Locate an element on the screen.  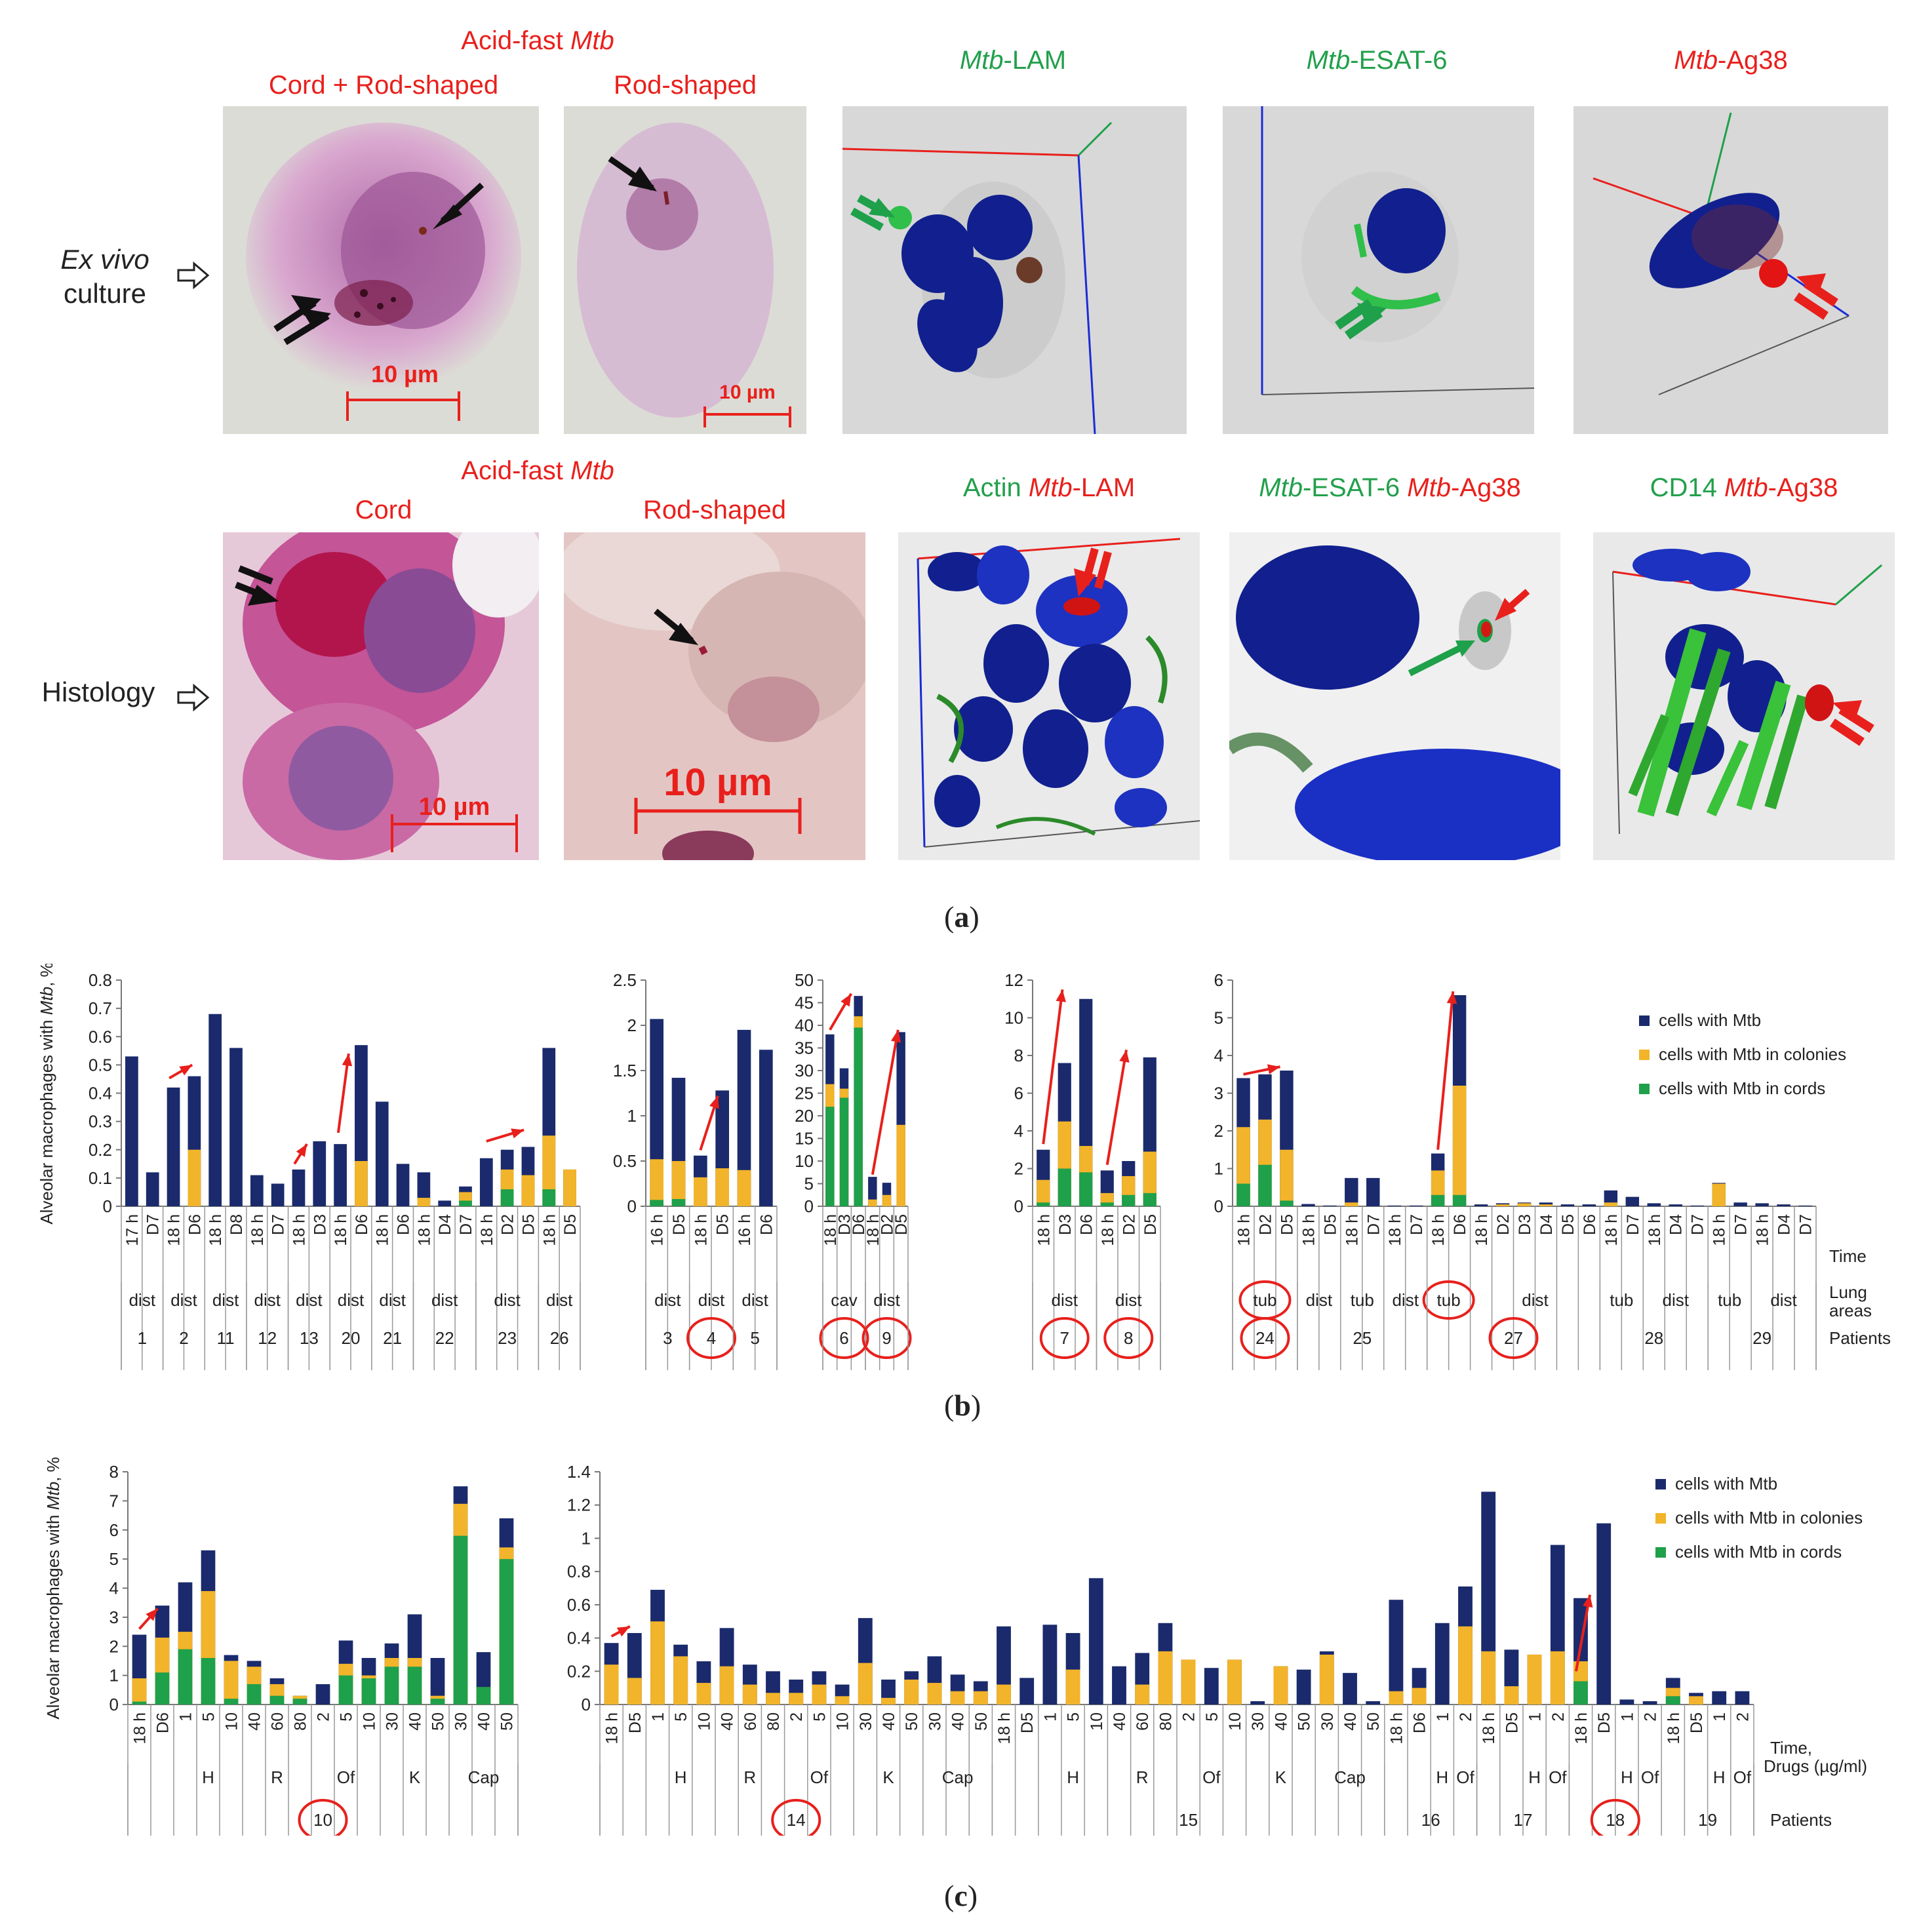
lung-area-label: tub is located at coordinates (1362, 1300).